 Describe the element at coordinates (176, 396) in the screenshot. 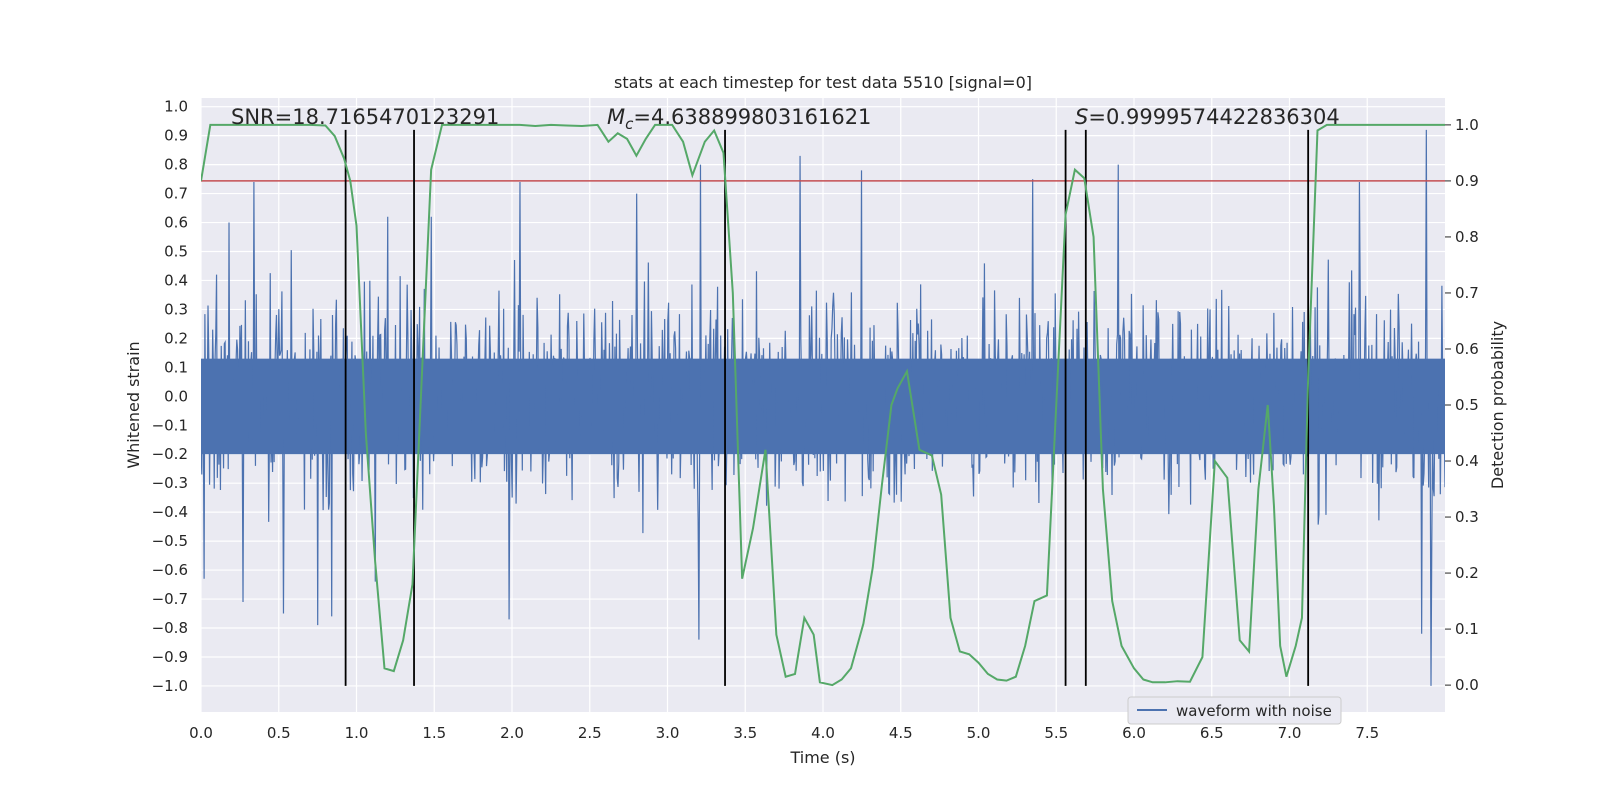

I see `y-tick-label: 0.0` at that location.